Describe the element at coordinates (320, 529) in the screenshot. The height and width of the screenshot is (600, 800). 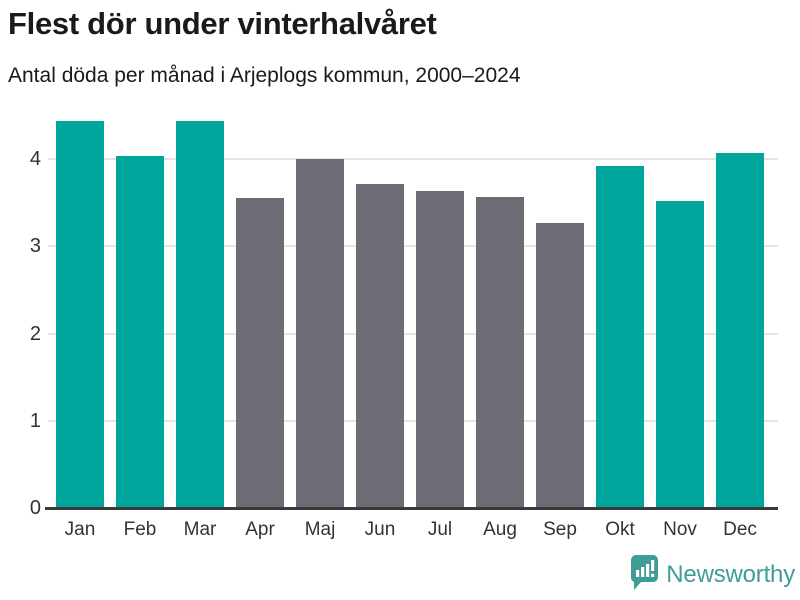
I see `x-axis-tick-label-maj: Maj` at that location.